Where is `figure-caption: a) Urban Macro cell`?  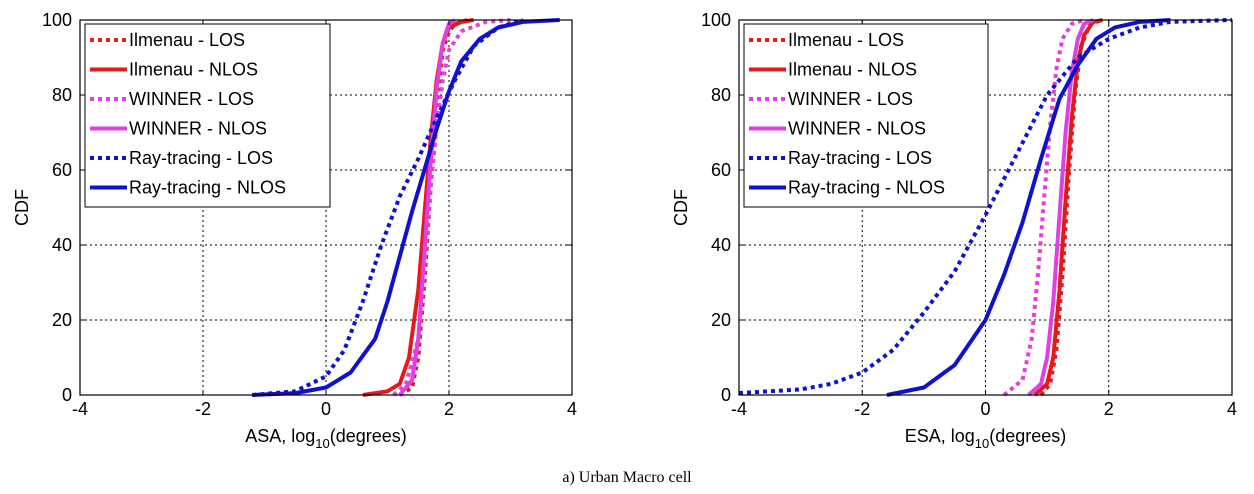
figure-caption: a) Urban Macro cell is located at coordinates (627, 478).